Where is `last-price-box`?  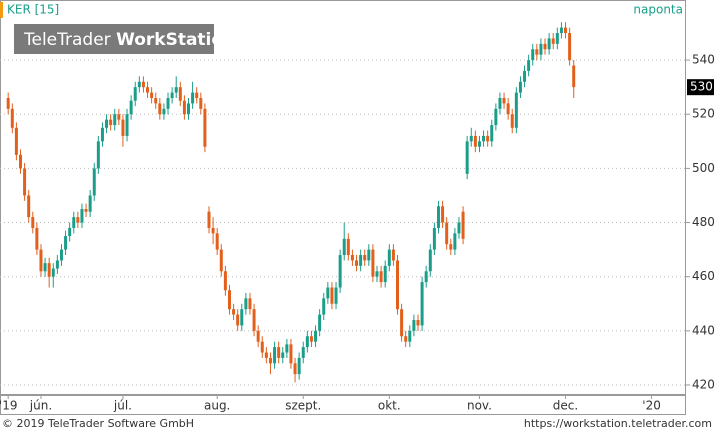
last-price-box is located at coordinates (700, 87).